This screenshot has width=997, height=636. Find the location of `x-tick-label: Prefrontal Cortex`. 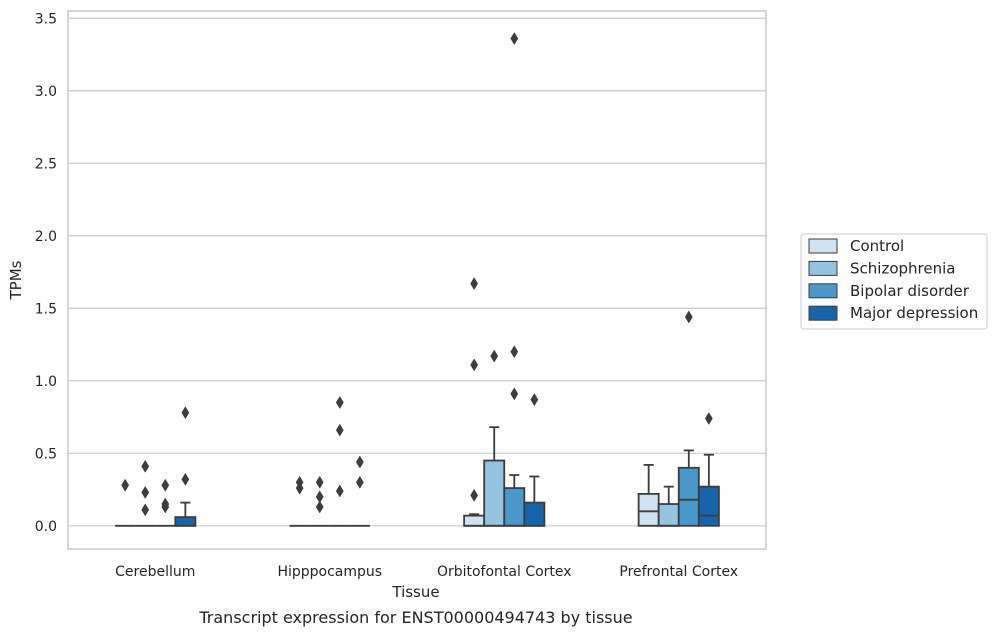

x-tick-label: Prefrontal Cortex is located at coordinates (678, 572).